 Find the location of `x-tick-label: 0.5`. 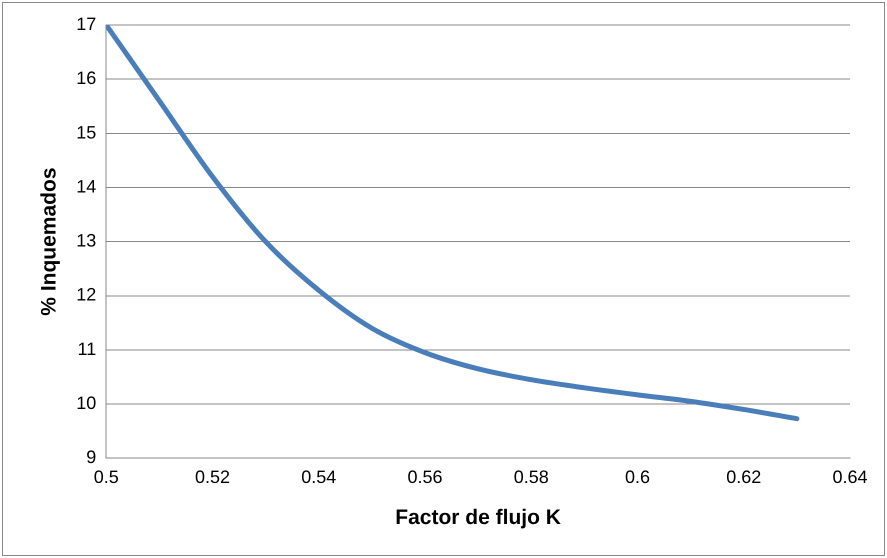

x-tick-label: 0.5 is located at coordinates (106, 476).